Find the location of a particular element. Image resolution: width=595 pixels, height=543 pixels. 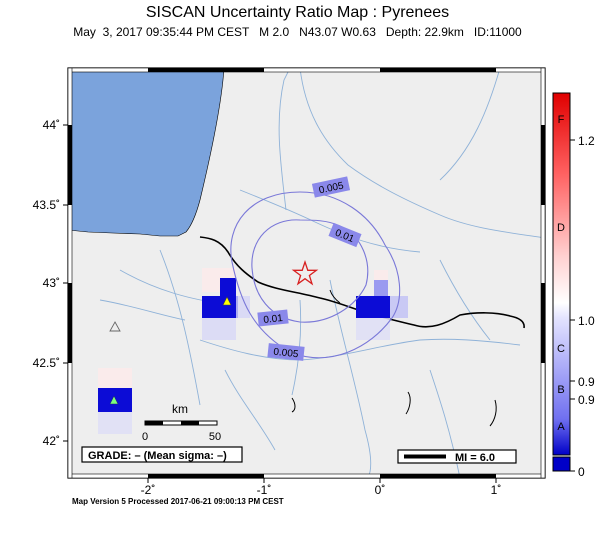

scale-bar is located at coordinates (181, 423).